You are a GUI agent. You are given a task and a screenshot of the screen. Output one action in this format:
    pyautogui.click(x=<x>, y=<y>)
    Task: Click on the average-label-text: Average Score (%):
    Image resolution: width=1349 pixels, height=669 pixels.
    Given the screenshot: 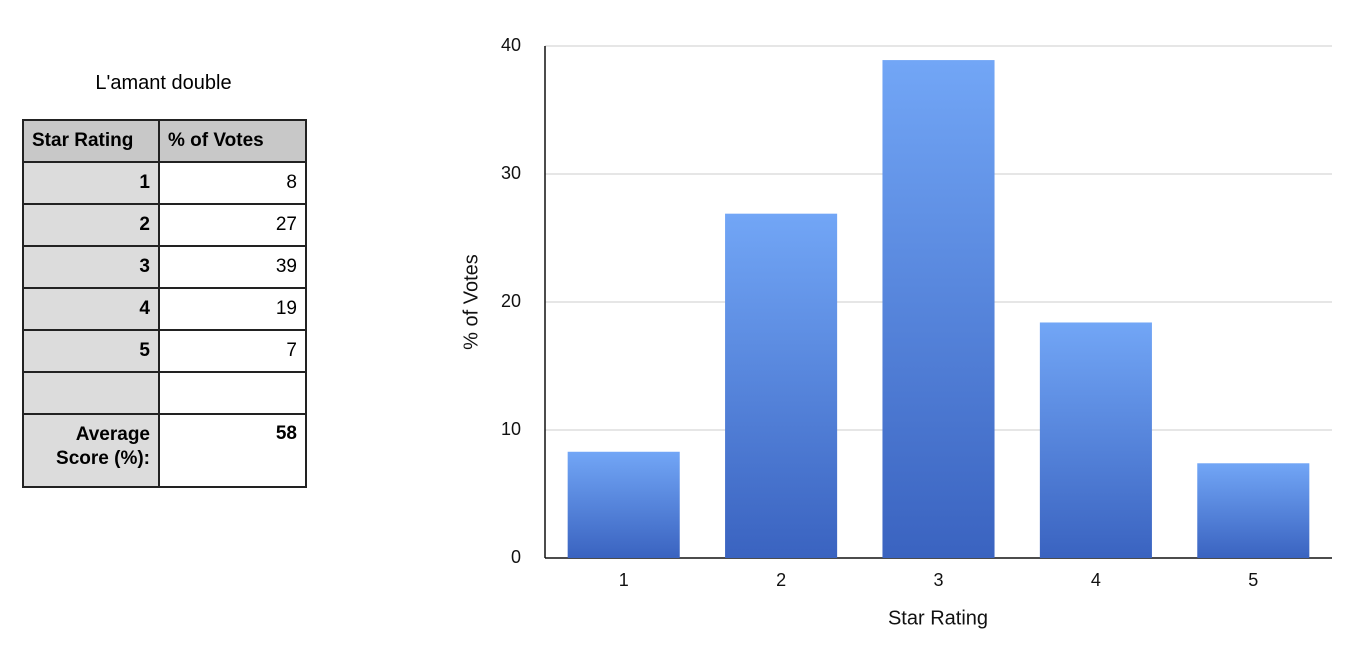 What is the action you would take?
    pyautogui.click(x=103, y=446)
    